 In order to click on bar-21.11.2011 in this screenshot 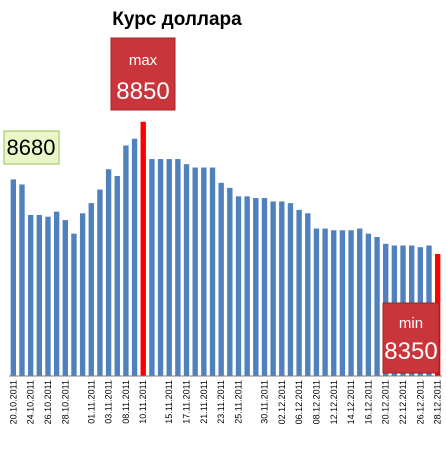, I will do `click(204, 271)`.